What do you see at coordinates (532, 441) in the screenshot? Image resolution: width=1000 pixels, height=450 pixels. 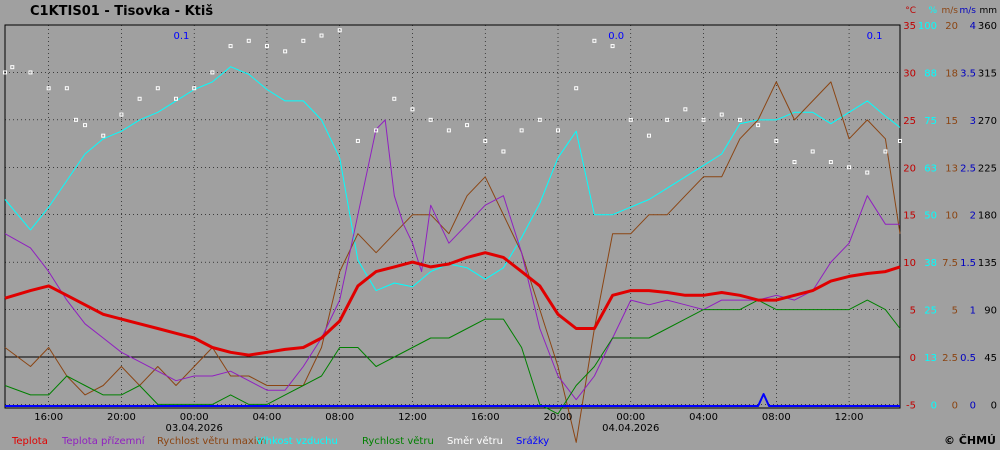 I see `legend-item: Srážky` at bounding box center [532, 441].